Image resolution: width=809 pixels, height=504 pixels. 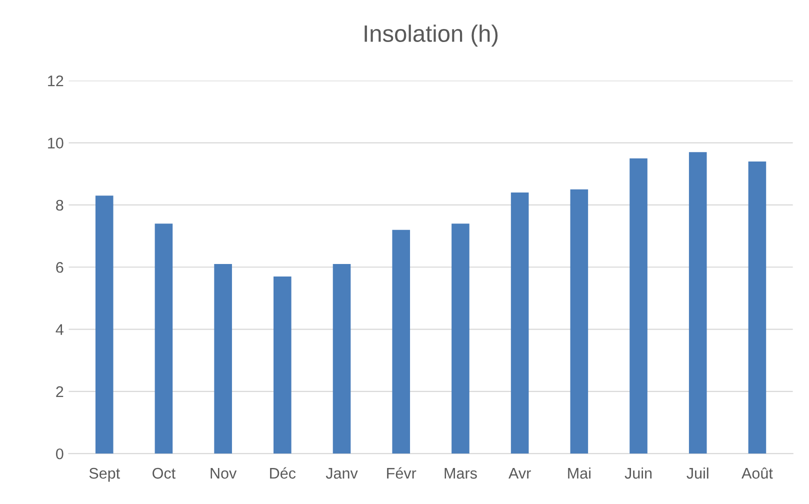 I want to click on y-tick-label: 10, so click(x=56, y=143).